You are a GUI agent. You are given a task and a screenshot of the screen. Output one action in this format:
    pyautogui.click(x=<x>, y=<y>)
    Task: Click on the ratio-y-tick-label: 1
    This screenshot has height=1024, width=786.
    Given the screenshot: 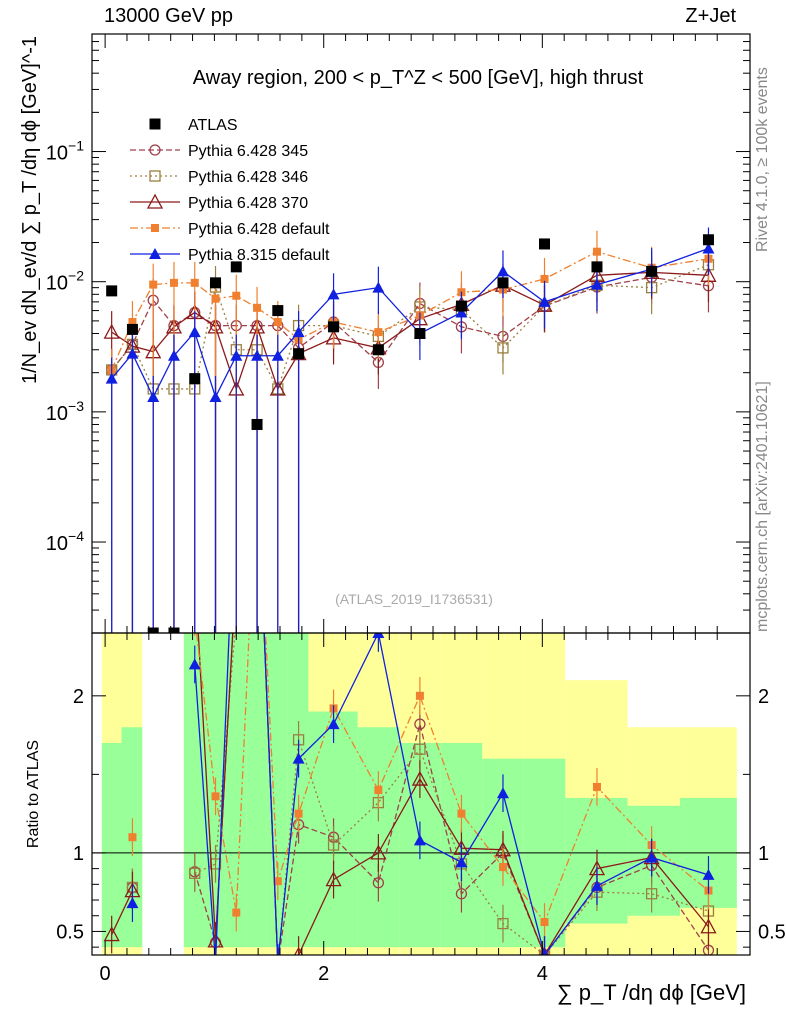 What is the action you would take?
    pyautogui.click(x=78, y=854)
    